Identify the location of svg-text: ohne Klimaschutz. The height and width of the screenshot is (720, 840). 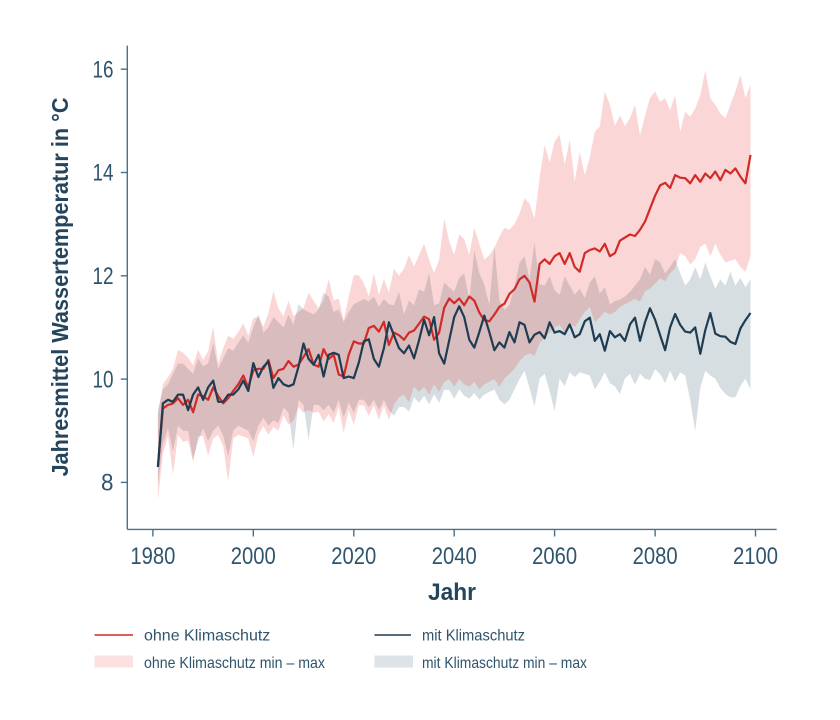
(207, 636).